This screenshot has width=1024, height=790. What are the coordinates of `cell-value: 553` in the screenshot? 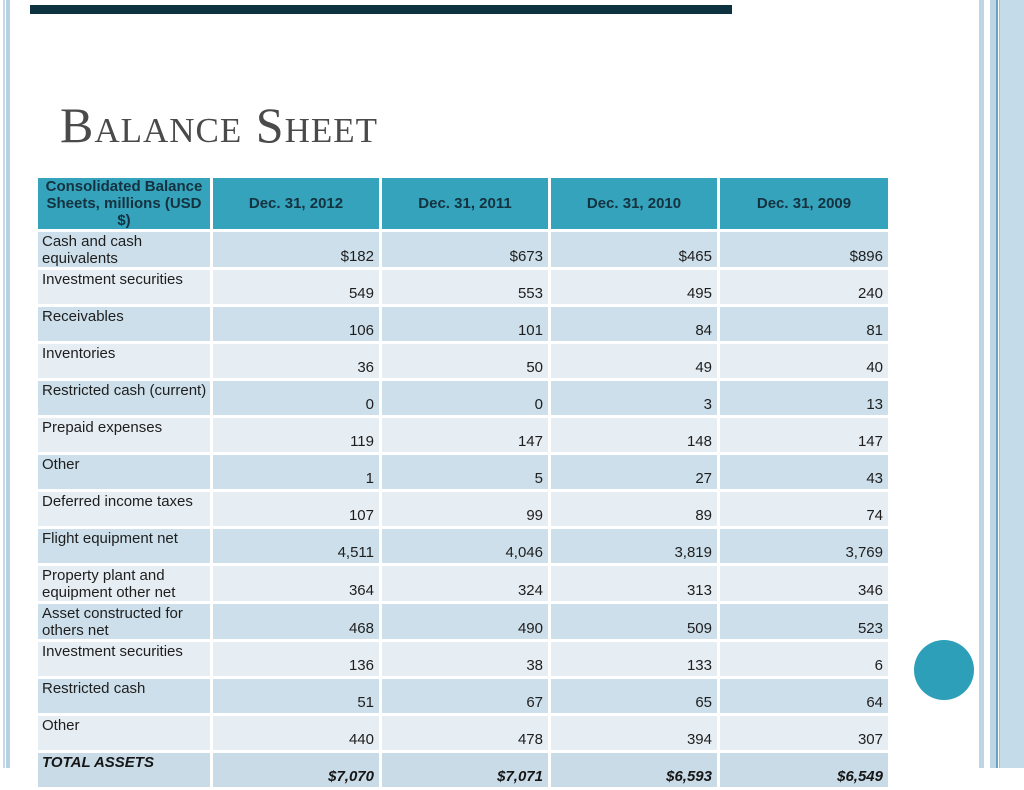 It's located at (466, 288).